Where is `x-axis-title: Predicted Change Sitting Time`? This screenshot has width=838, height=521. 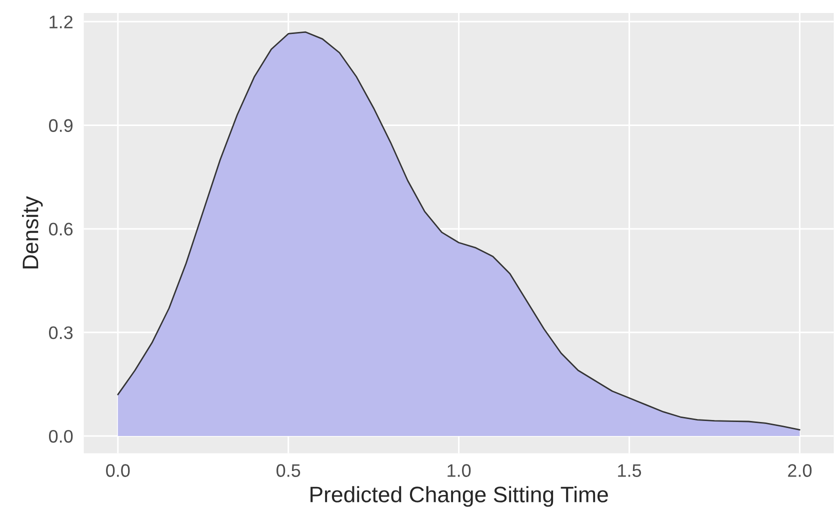 x-axis-title: Predicted Change Sitting Time is located at coordinates (459, 496).